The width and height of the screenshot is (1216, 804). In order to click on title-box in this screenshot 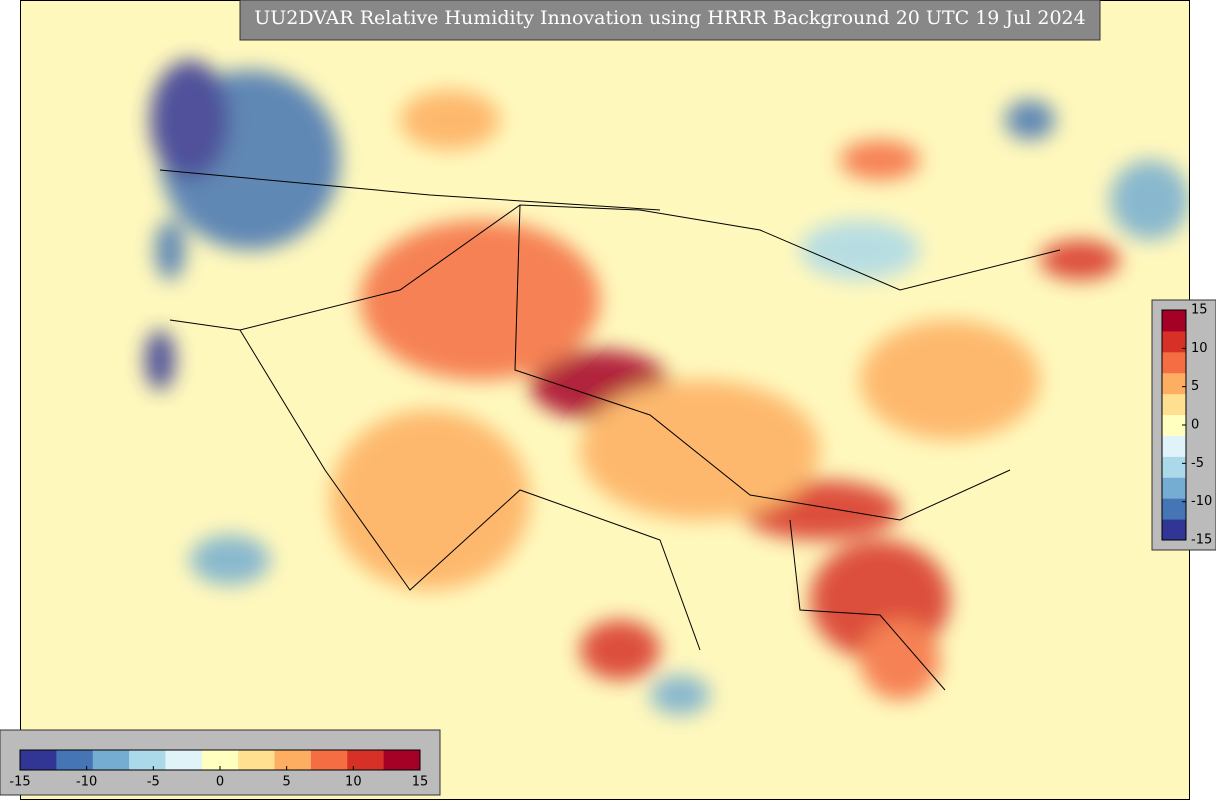, I will do `click(670, 20)`.